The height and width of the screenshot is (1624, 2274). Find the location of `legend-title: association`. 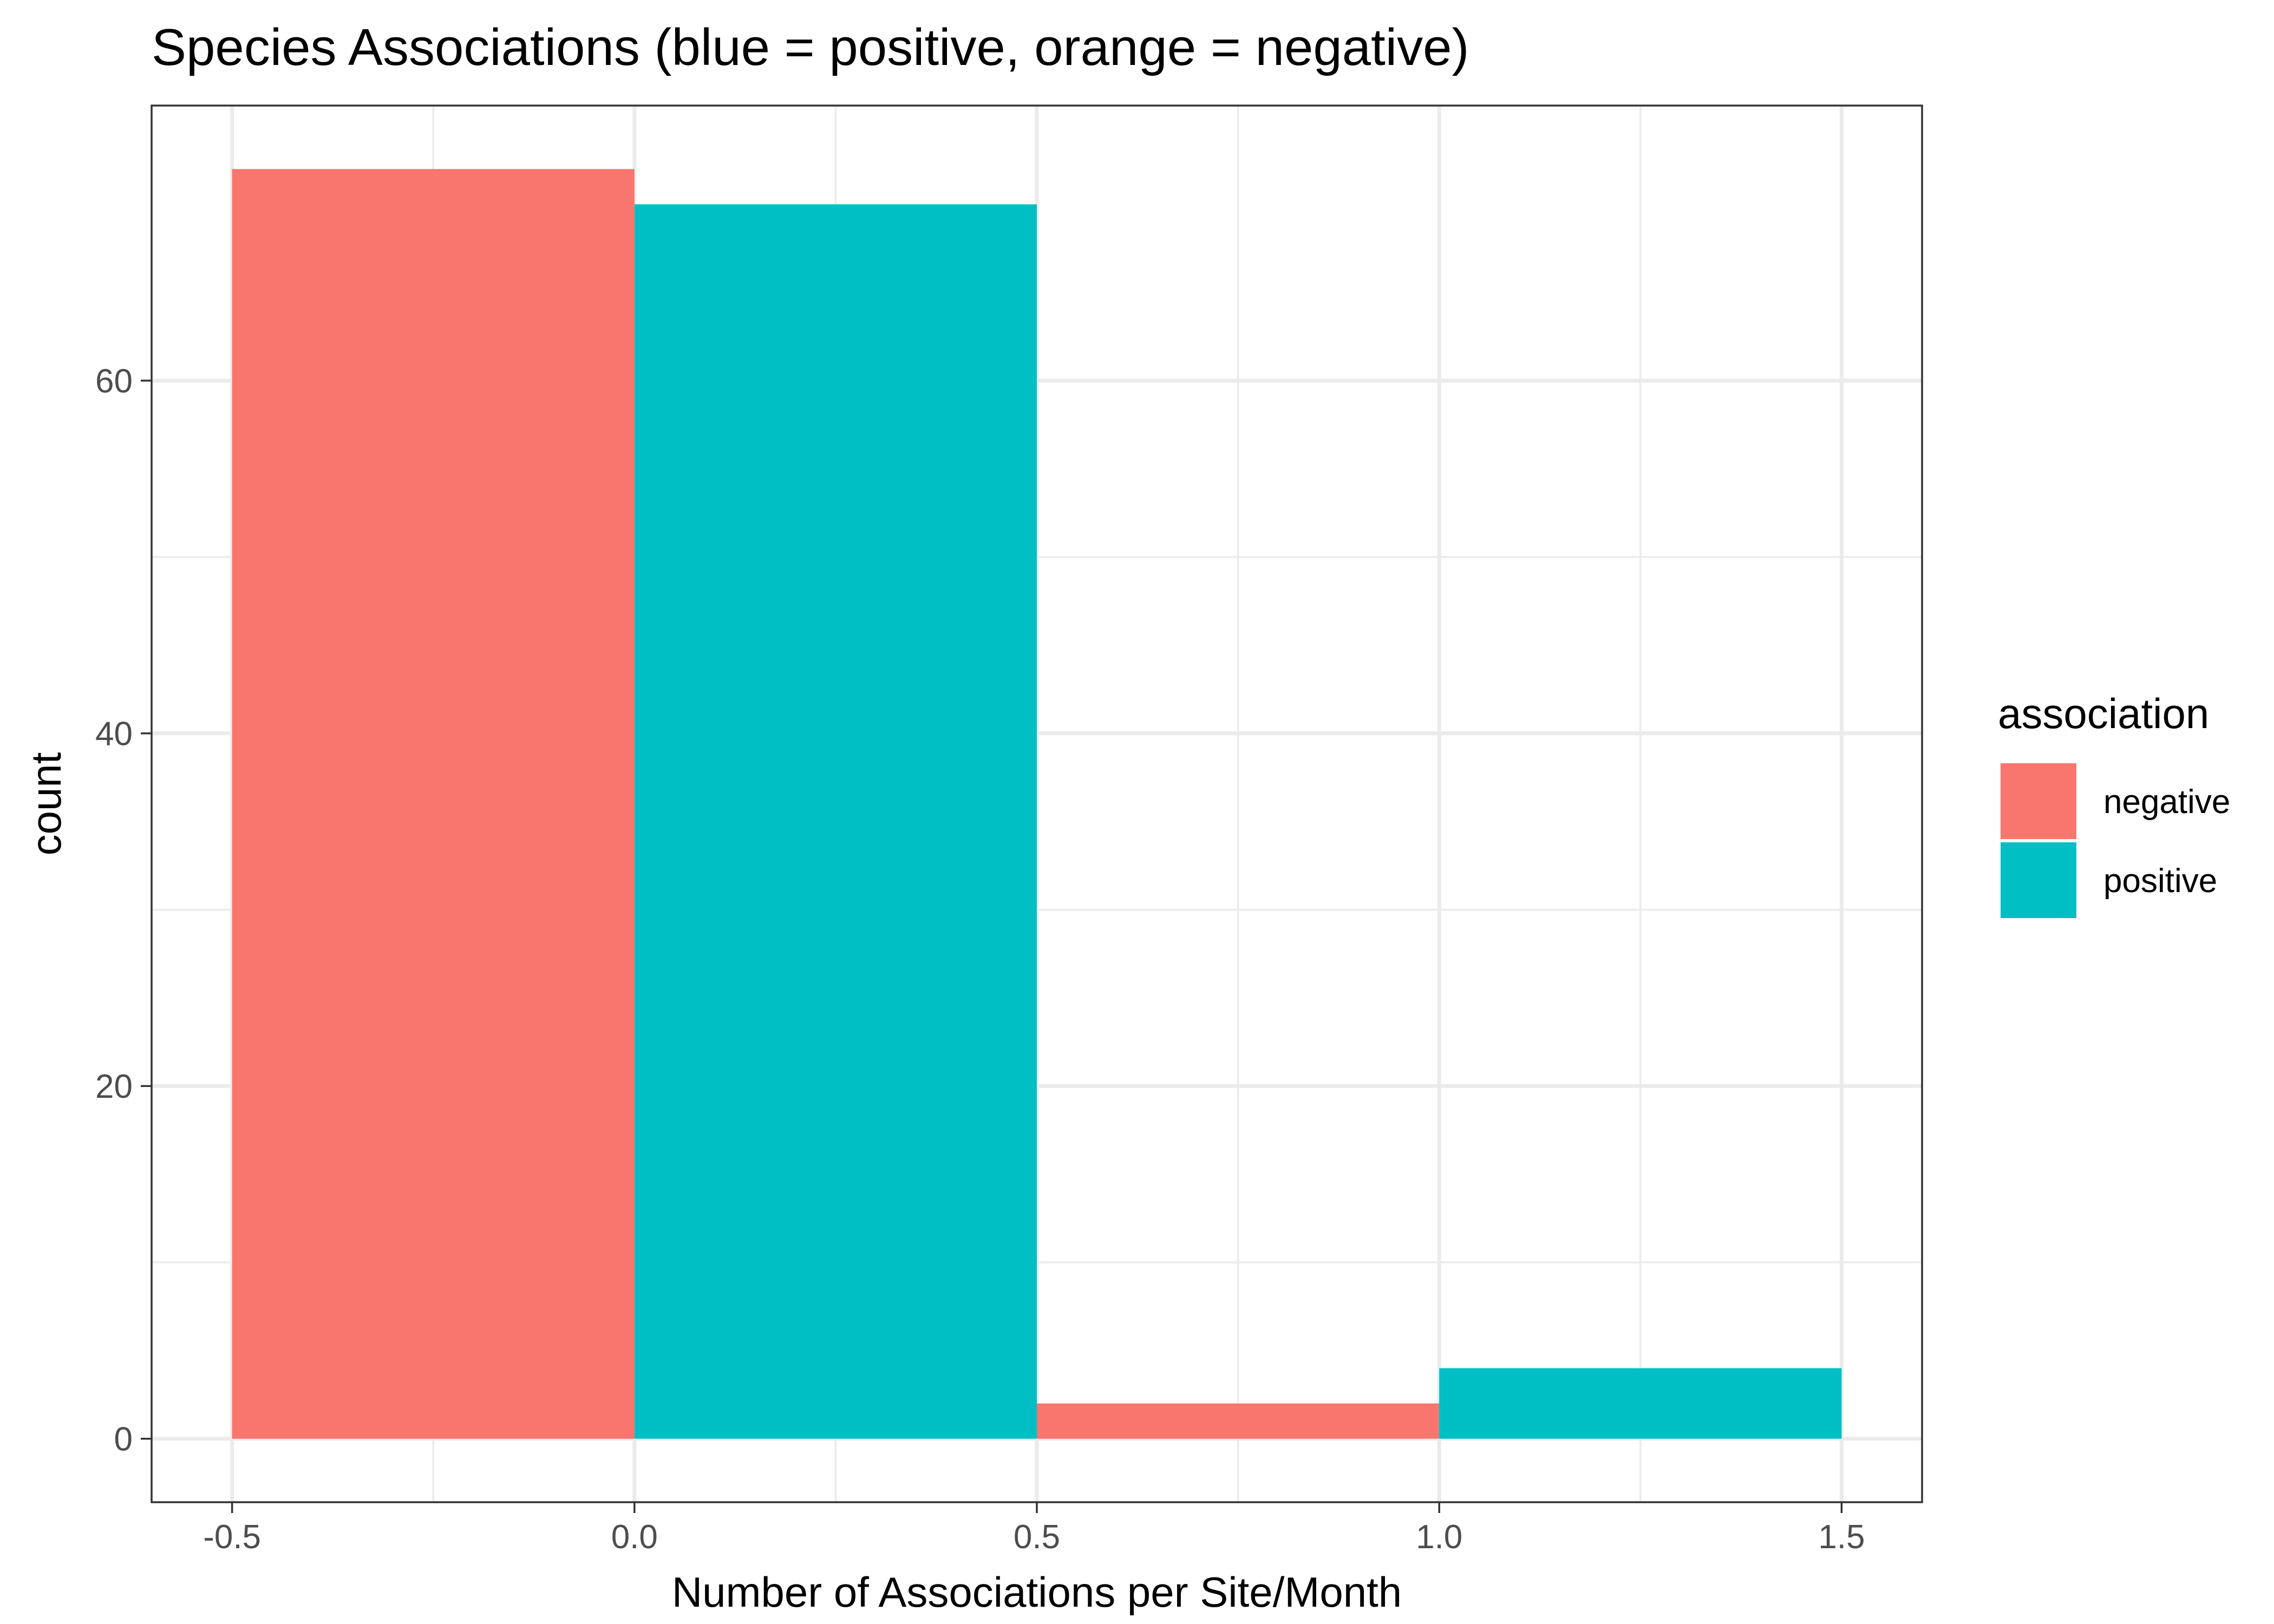

legend-title: association is located at coordinates (2104, 713).